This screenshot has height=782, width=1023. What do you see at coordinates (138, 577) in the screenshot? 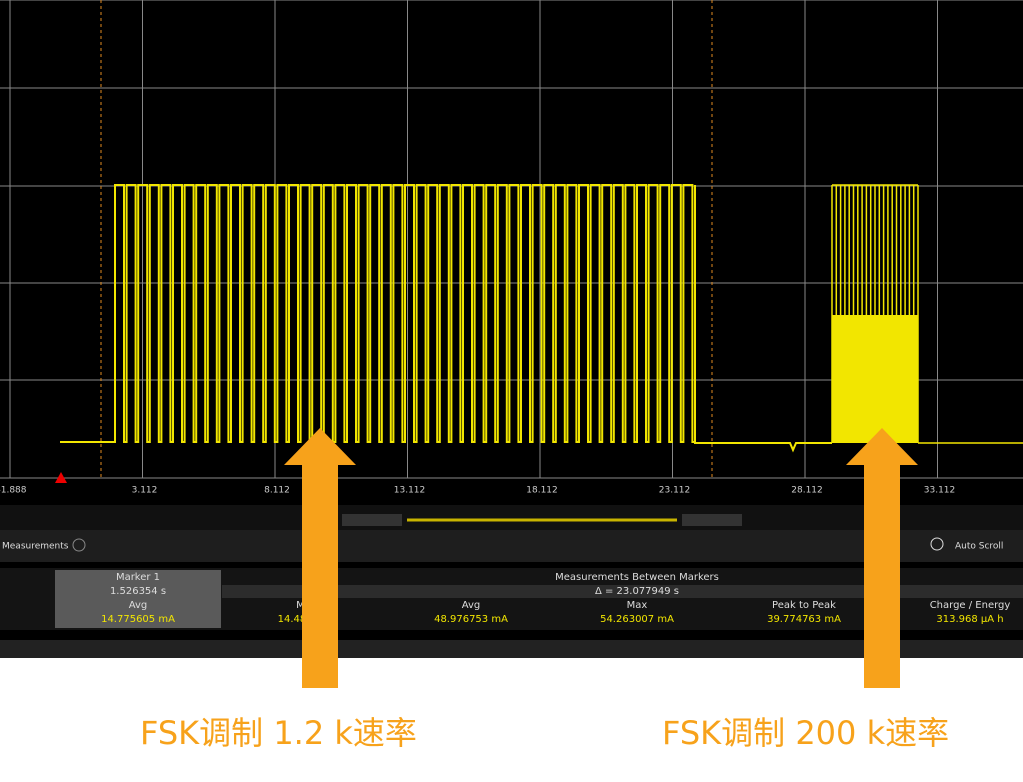
I see `header: Marker 1` at bounding box center [138, 577].